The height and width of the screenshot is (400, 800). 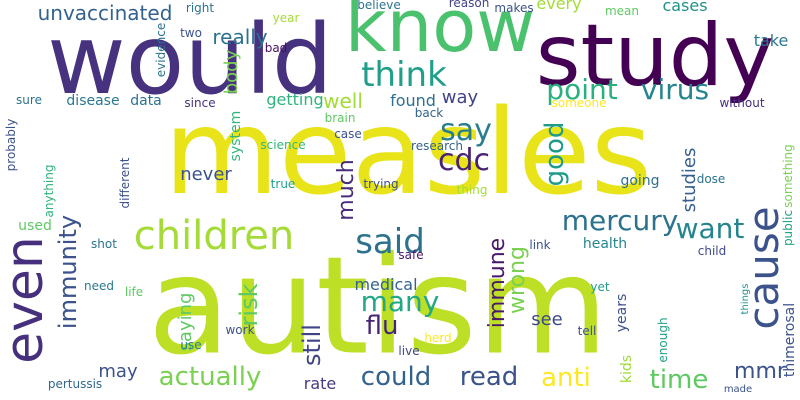 What do you see at coordinates (295, 99) in the screenshot?
I see `word-getting: getting` at bounding box center [295, 99].